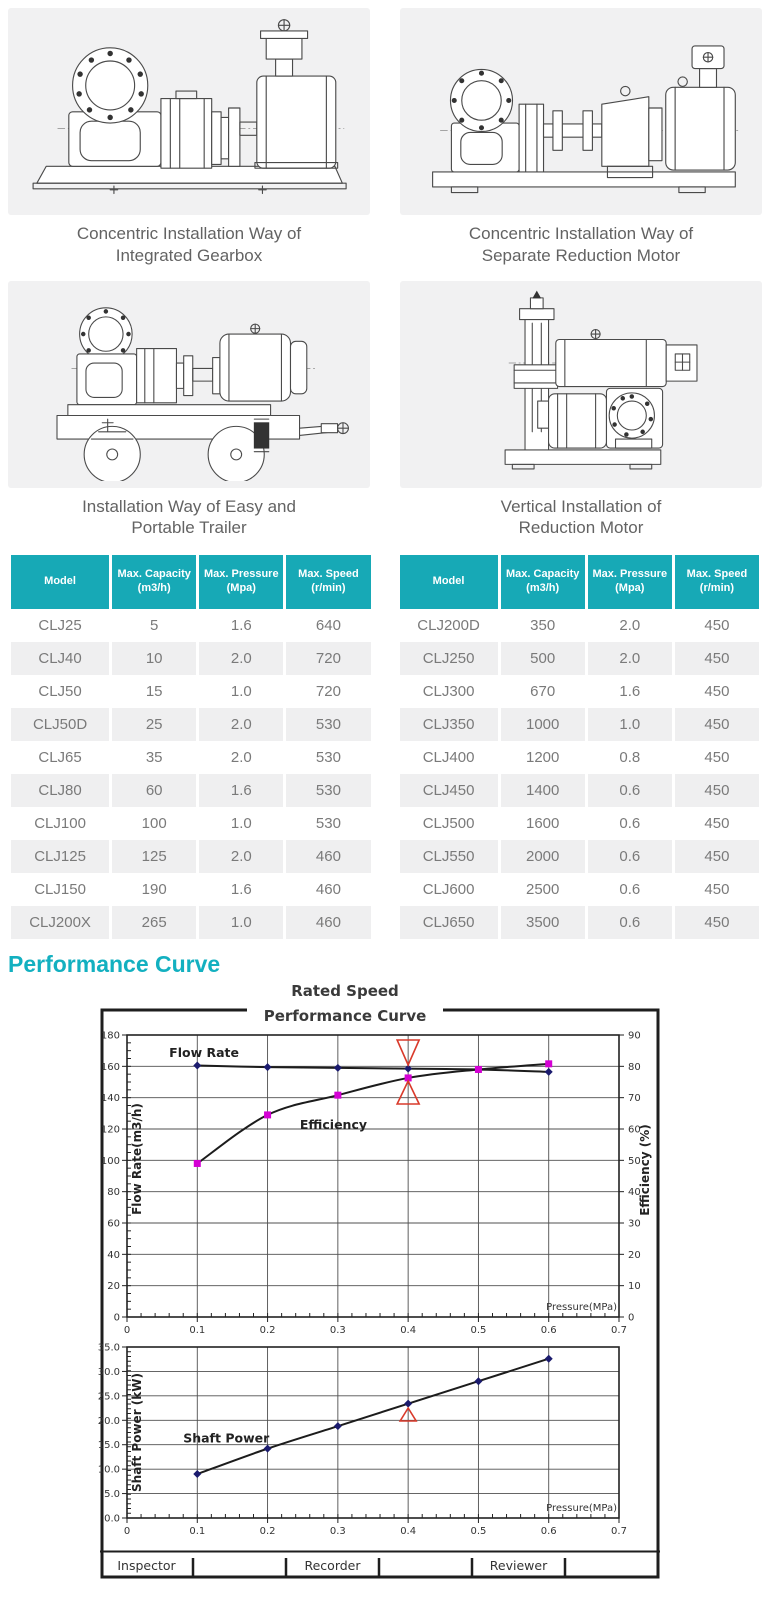 The image size is (770, 1599). Describe the element at coordinates (448, 856) in the screenshot. I see `table-cell: CLJ550` at that location.